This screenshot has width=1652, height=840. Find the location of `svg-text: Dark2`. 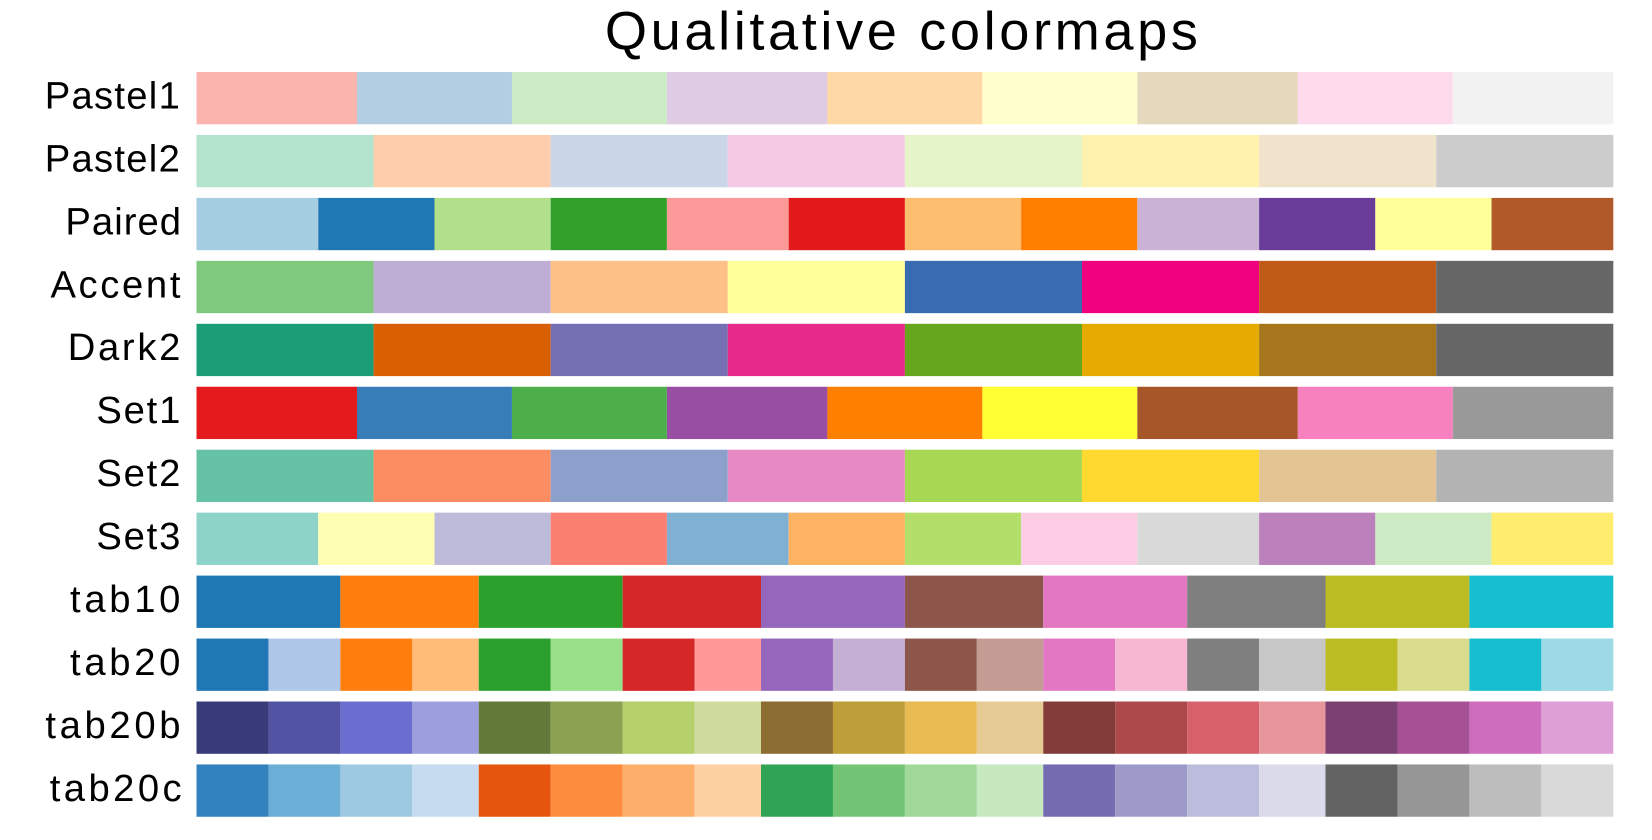

svg-text: Dark2 is located at coordinates (125, 347).